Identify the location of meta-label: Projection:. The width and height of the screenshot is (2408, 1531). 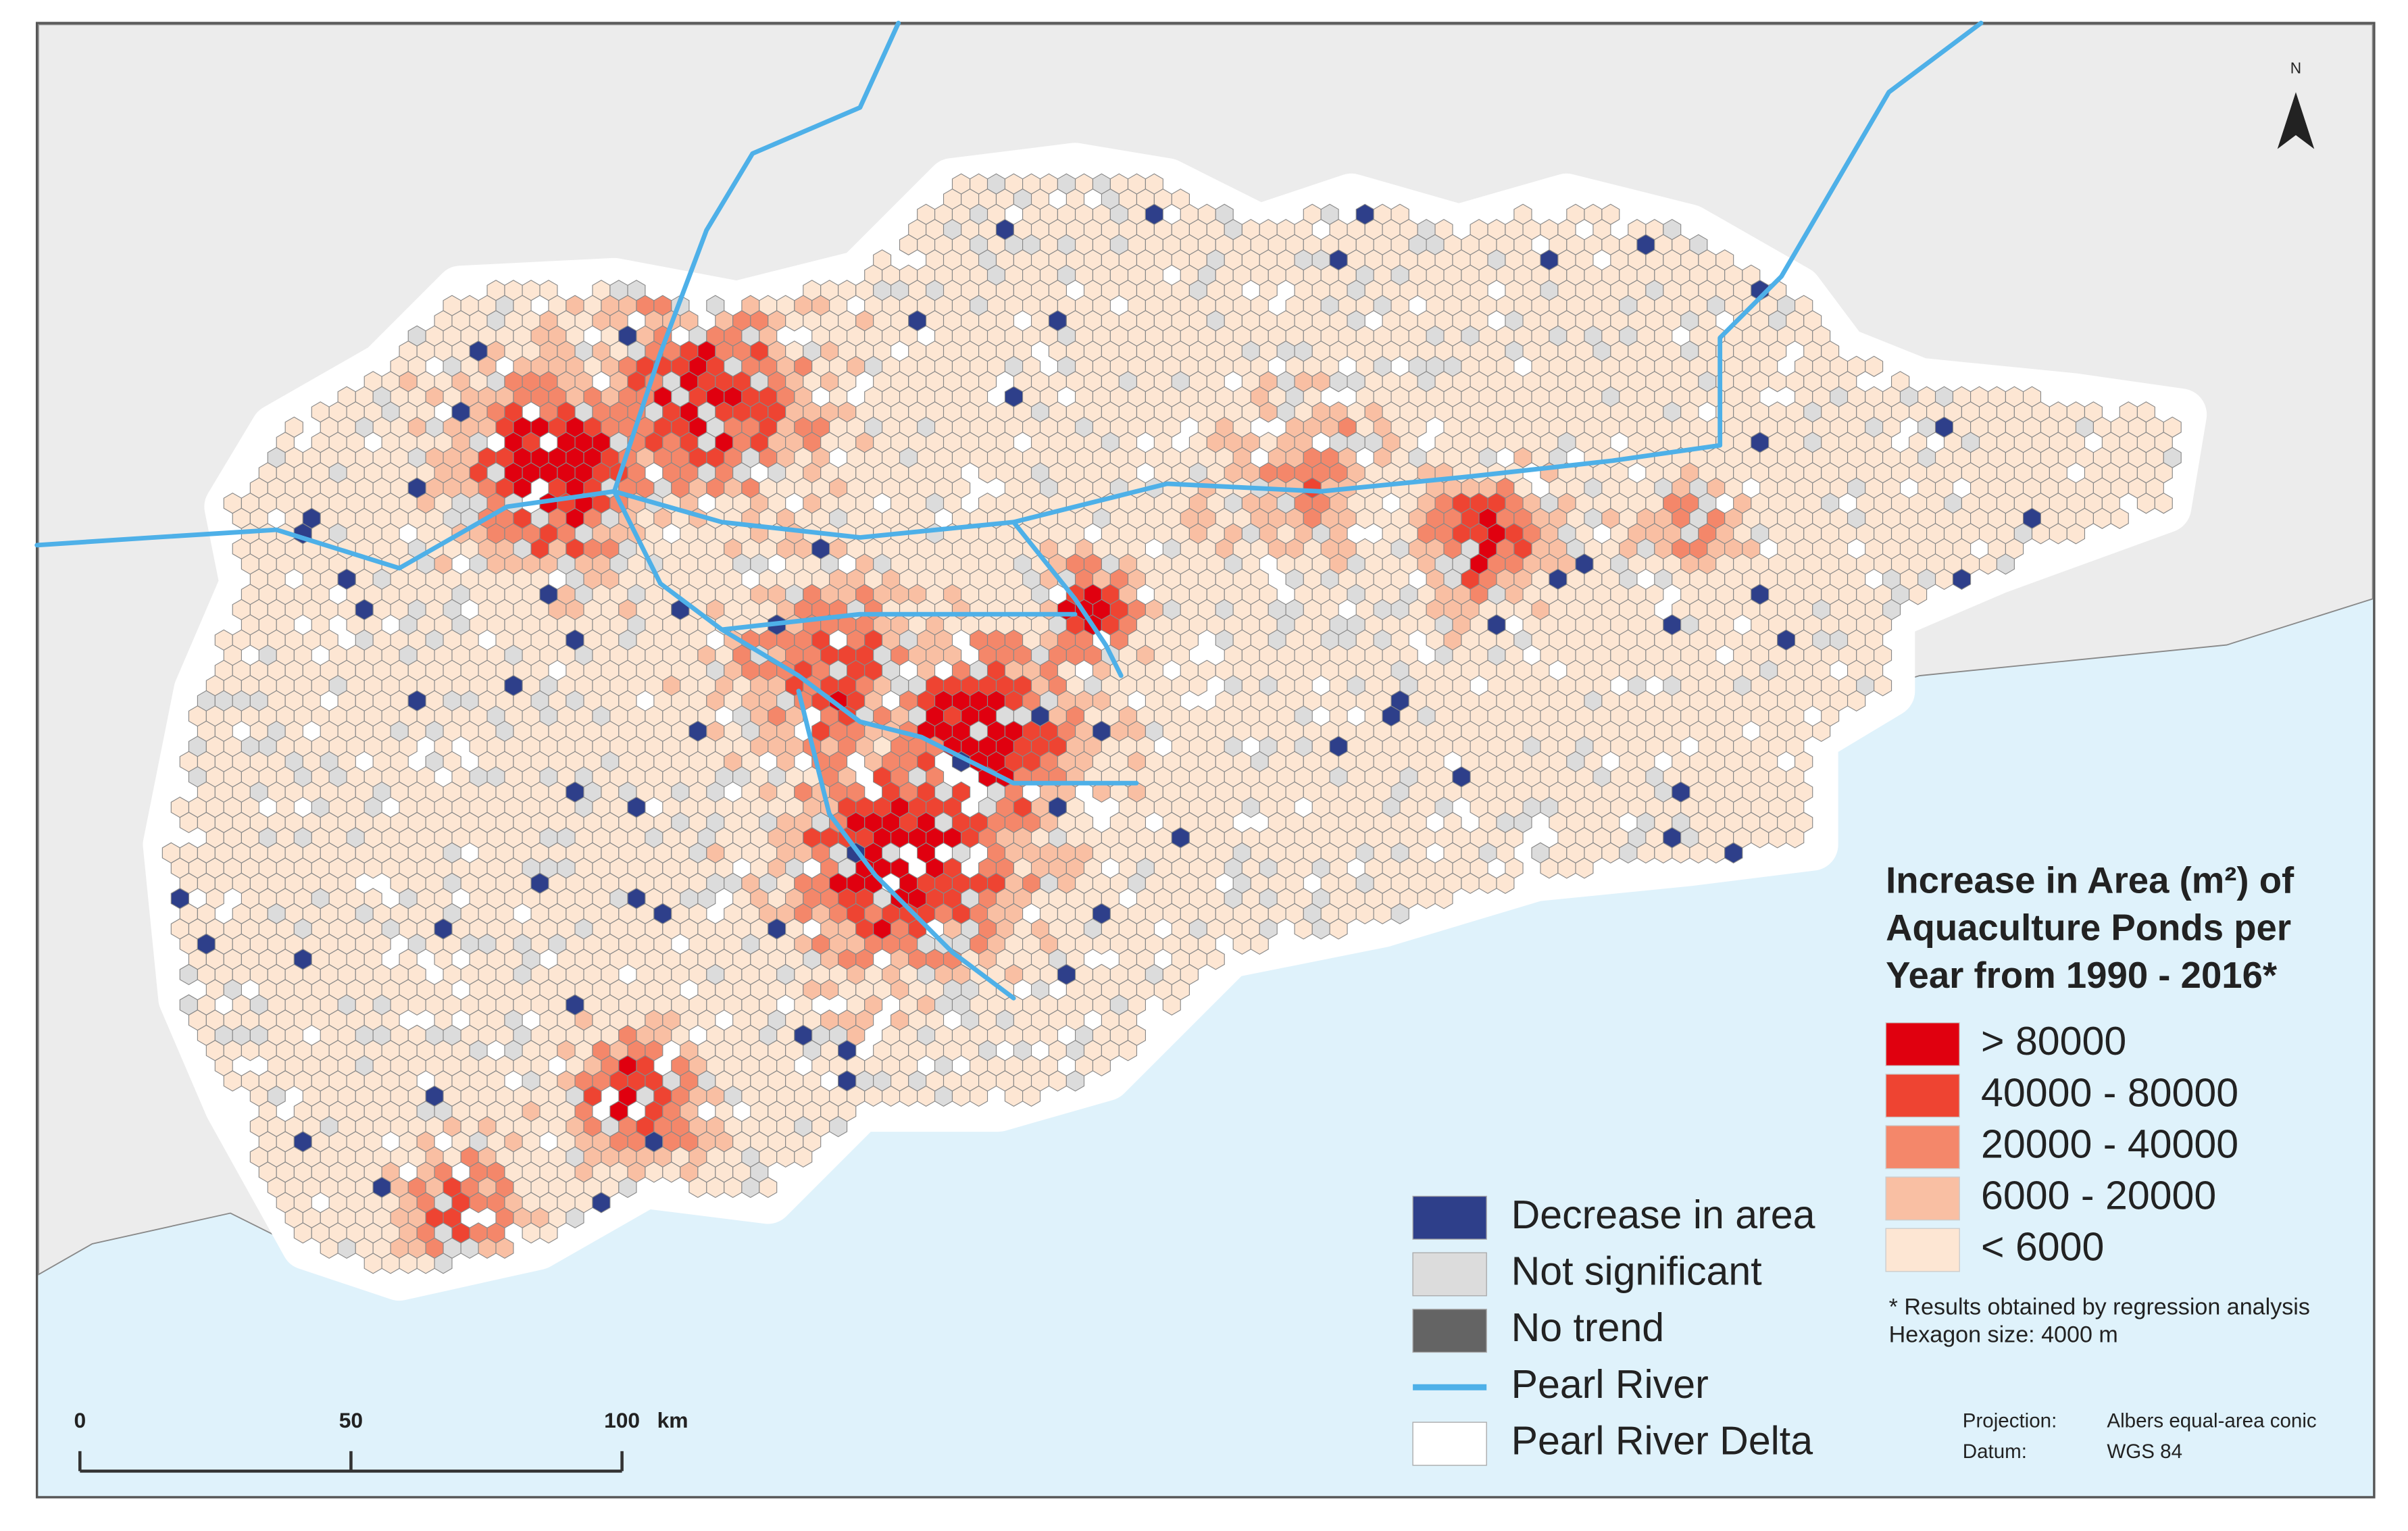
(2010, 1421).